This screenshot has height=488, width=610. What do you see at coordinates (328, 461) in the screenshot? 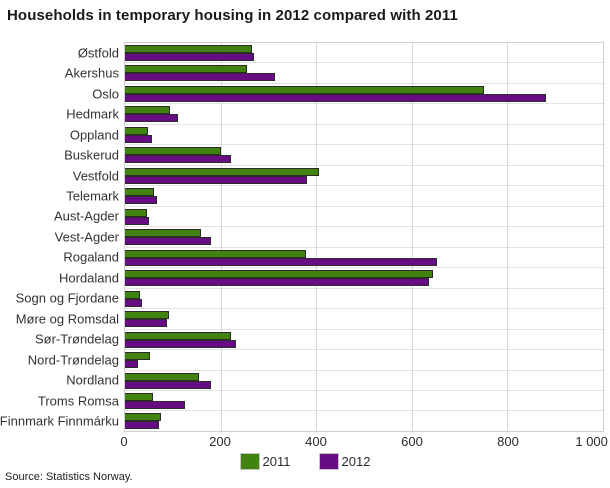
I see `legend-swatch-2012` at bounding box center [328, 461].